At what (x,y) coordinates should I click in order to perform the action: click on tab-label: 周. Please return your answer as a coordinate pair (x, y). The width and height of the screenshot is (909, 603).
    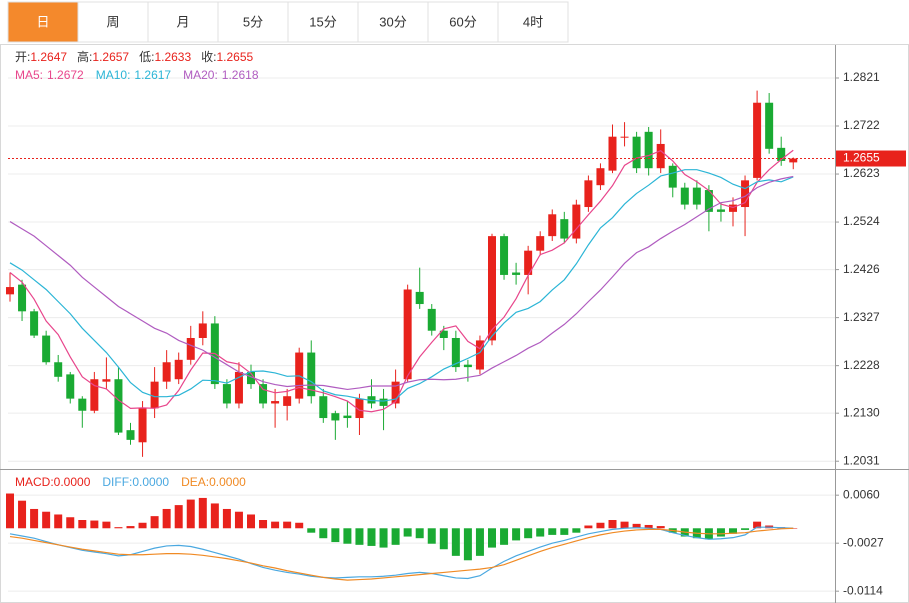
    Looking at the image, I should click on (112, 21).